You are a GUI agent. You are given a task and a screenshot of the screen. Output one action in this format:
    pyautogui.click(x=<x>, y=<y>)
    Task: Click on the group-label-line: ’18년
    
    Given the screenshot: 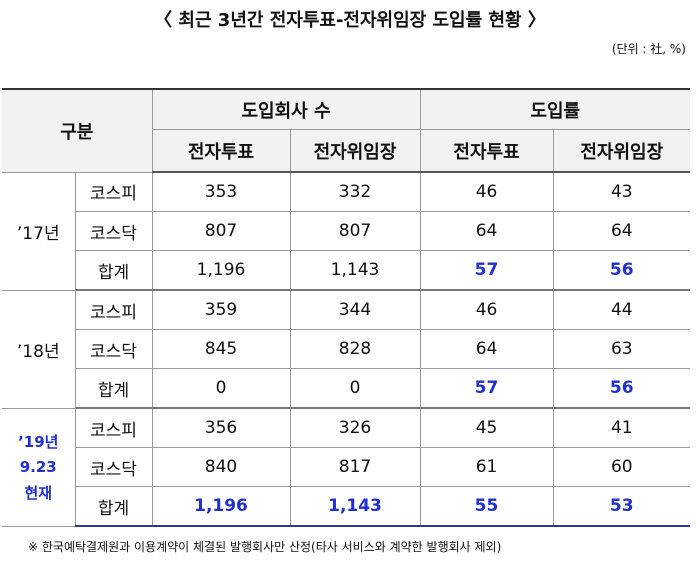 What is the action you would take?
    pyautogui.click(x=38, y=351)
    